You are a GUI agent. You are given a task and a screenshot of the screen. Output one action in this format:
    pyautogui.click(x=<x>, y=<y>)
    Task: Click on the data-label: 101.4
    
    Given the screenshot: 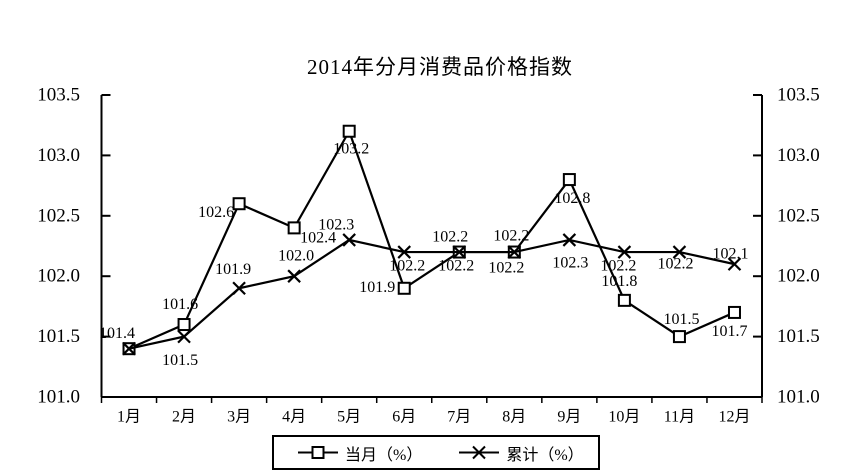 What is the action you would take?
    pyautogui.click(x=117, y=333)
    